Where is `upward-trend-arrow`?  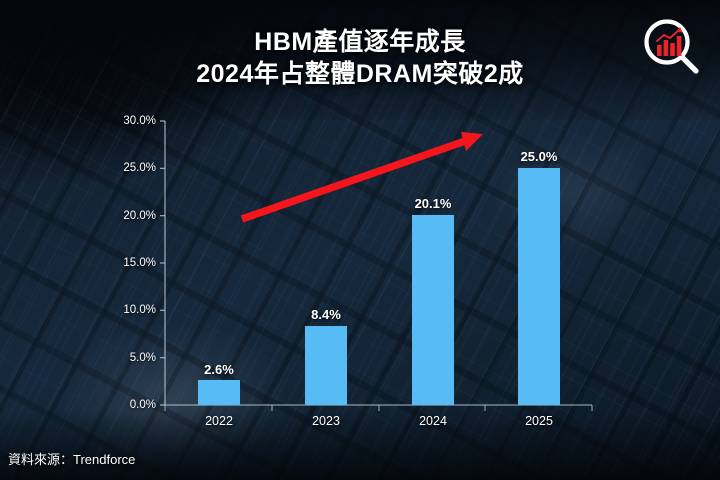
upward-trend-arrow is located at coordinates (361, 177).